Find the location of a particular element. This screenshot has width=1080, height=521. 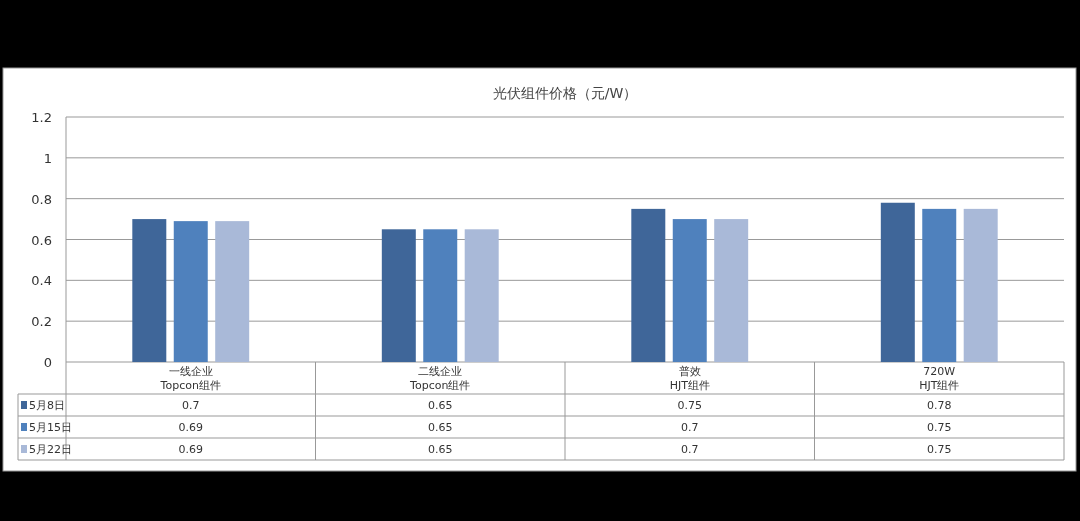

x-tick-label: 一线企业 Topcon组件 is located at coordinates (190, 378).